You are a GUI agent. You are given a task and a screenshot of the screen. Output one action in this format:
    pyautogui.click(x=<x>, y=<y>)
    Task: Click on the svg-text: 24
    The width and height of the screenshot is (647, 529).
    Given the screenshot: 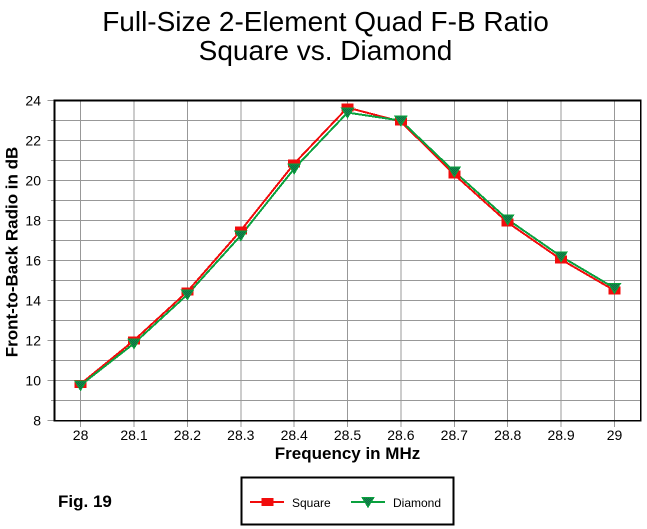 What is the action you would take?
    pyautogui.click(x=33, y=101)
    